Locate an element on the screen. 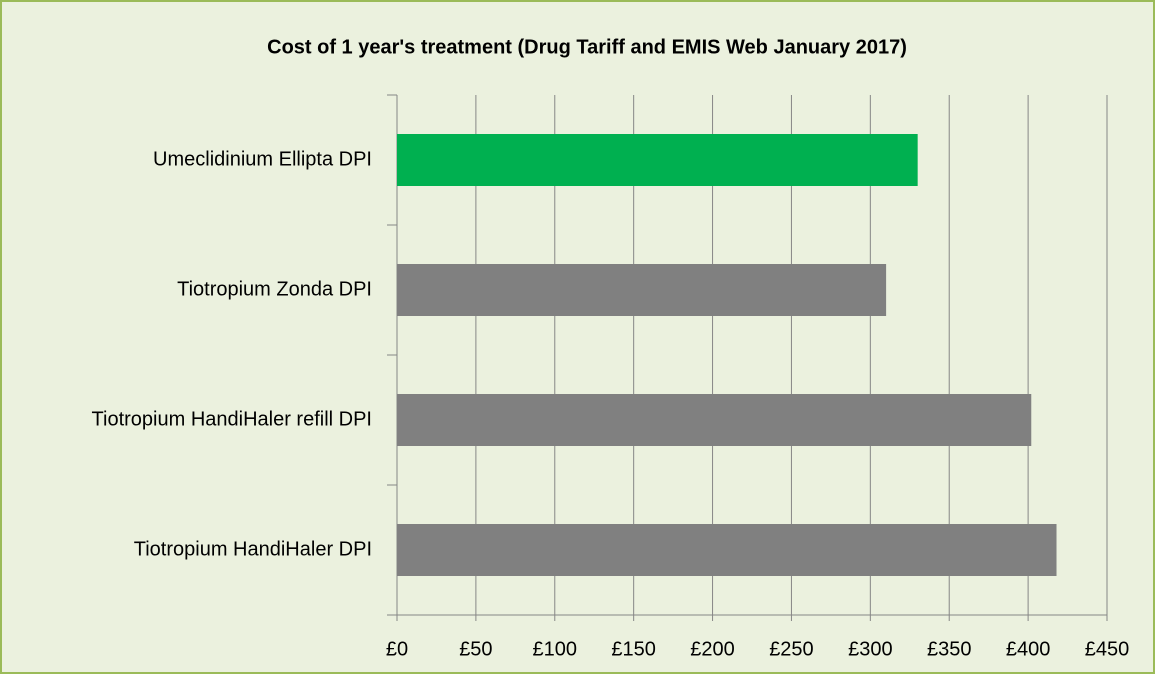 Image resolution: width=1155 pixels, height=674 pixels. x-tick-label: £50 is located at coordinates (475, 649).